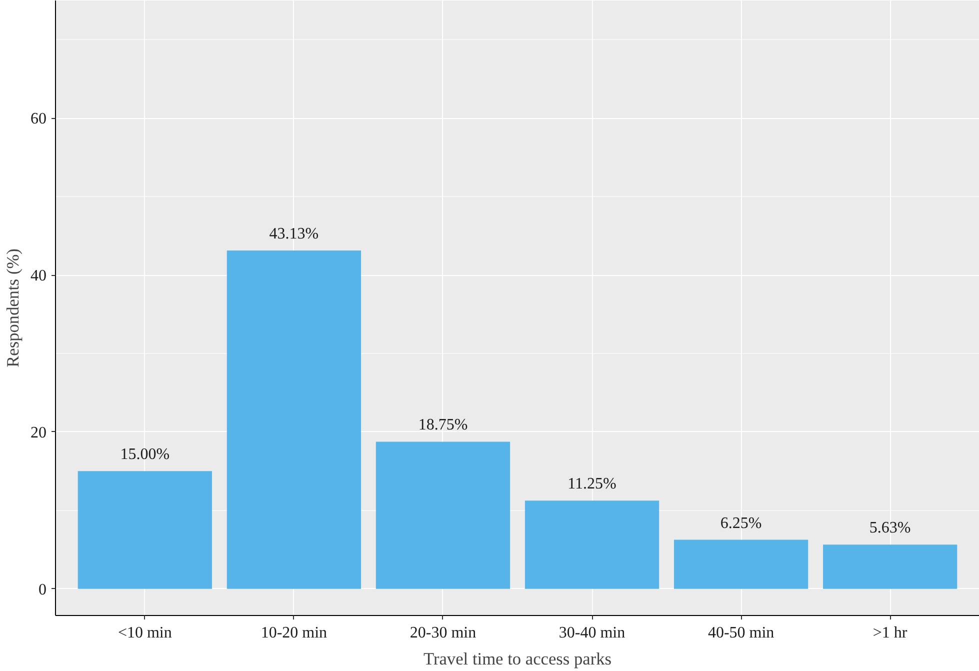 The image size is (979, 671). What do you see at coordinates (294, 633) in the screenshot?
I see `x-tick-label: 10-20 min` at bounding box center [294, 633].